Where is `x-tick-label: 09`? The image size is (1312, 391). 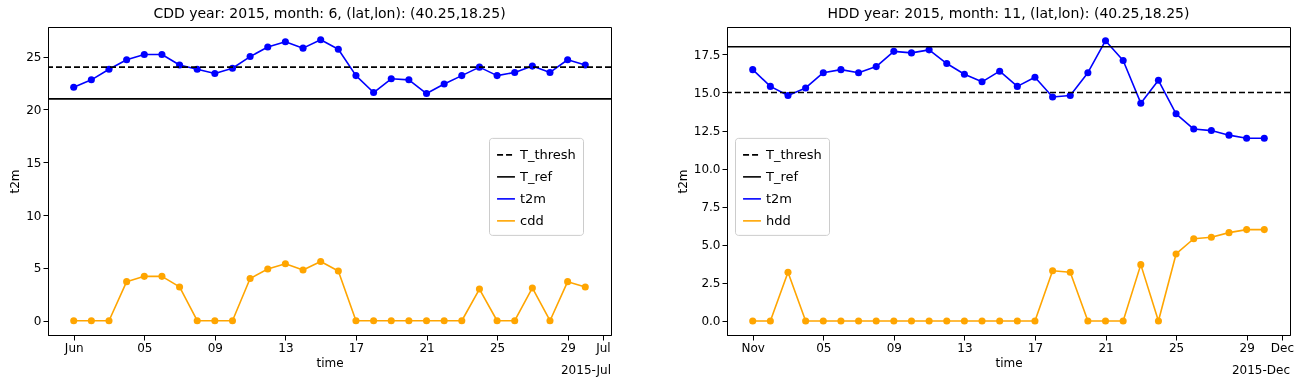
x-tick-label: 09 is located at coordinates (215, 347).